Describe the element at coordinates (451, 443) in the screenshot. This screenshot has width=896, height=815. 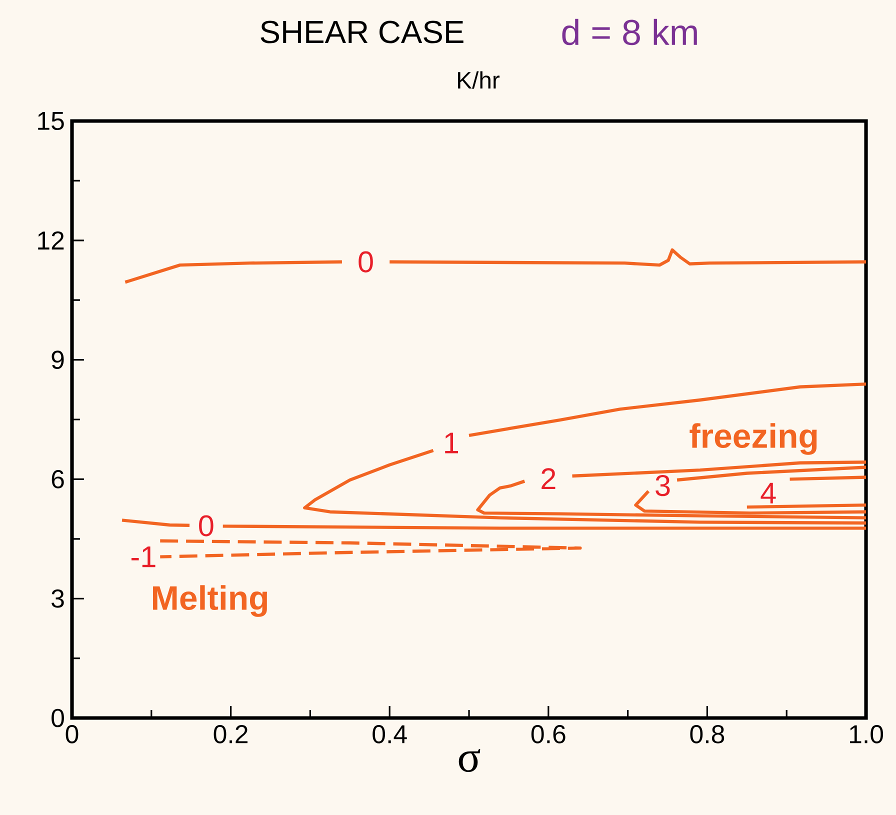
I see `series-label: 1` at that location.